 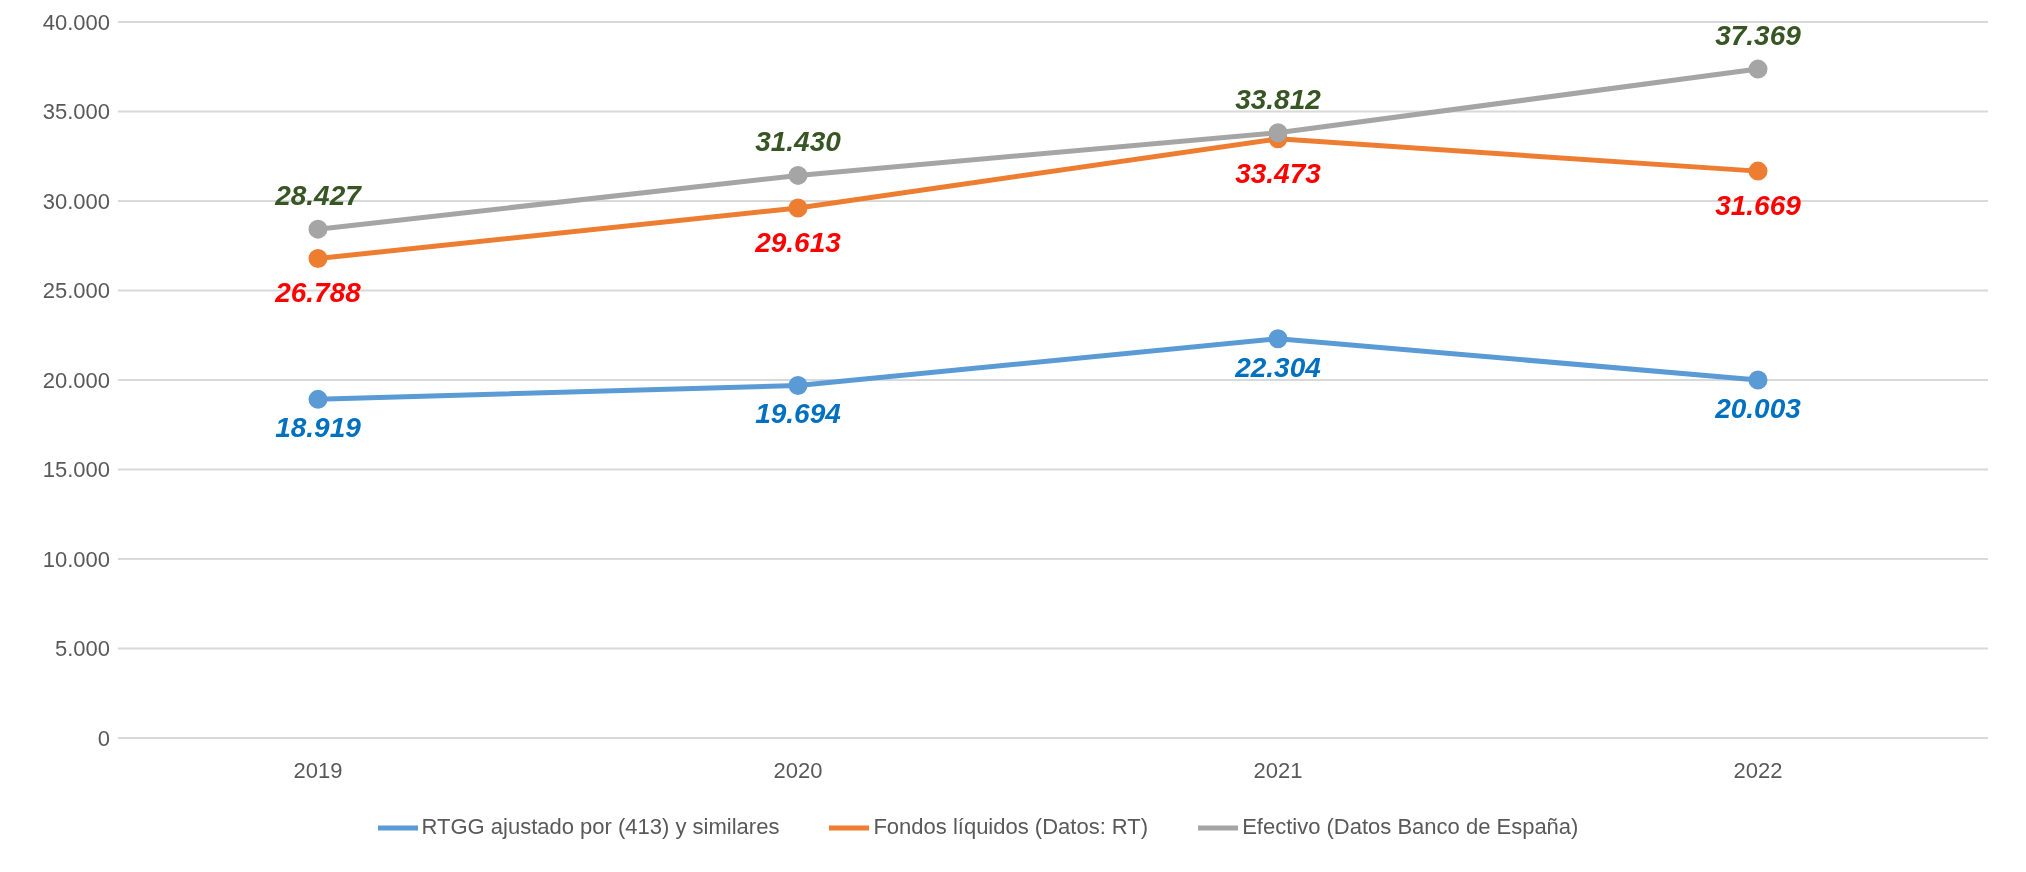 I want to click on x-tick-label: 2020, so click(x=798, y=770).